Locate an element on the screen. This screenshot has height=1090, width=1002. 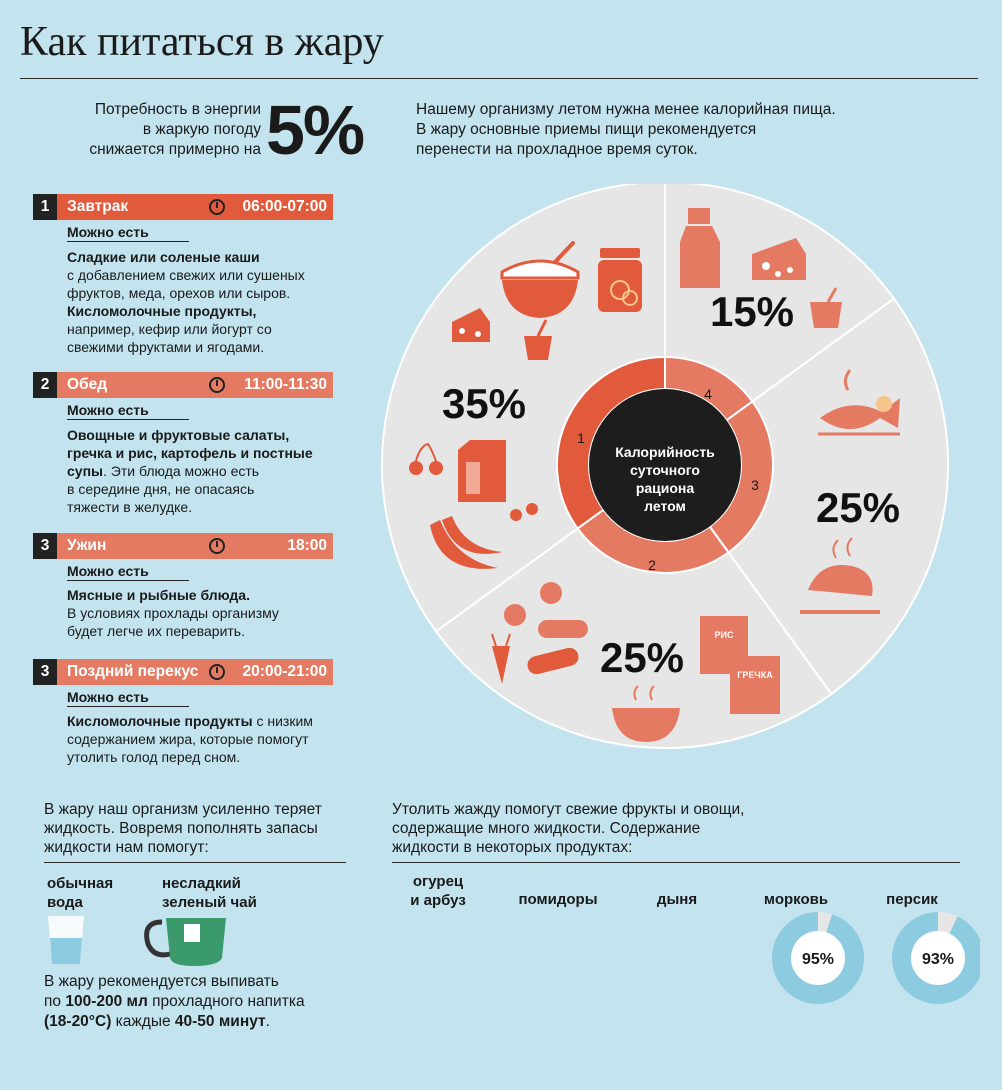
pie-center-line: Калорийность is located at coordinates (665, 452).